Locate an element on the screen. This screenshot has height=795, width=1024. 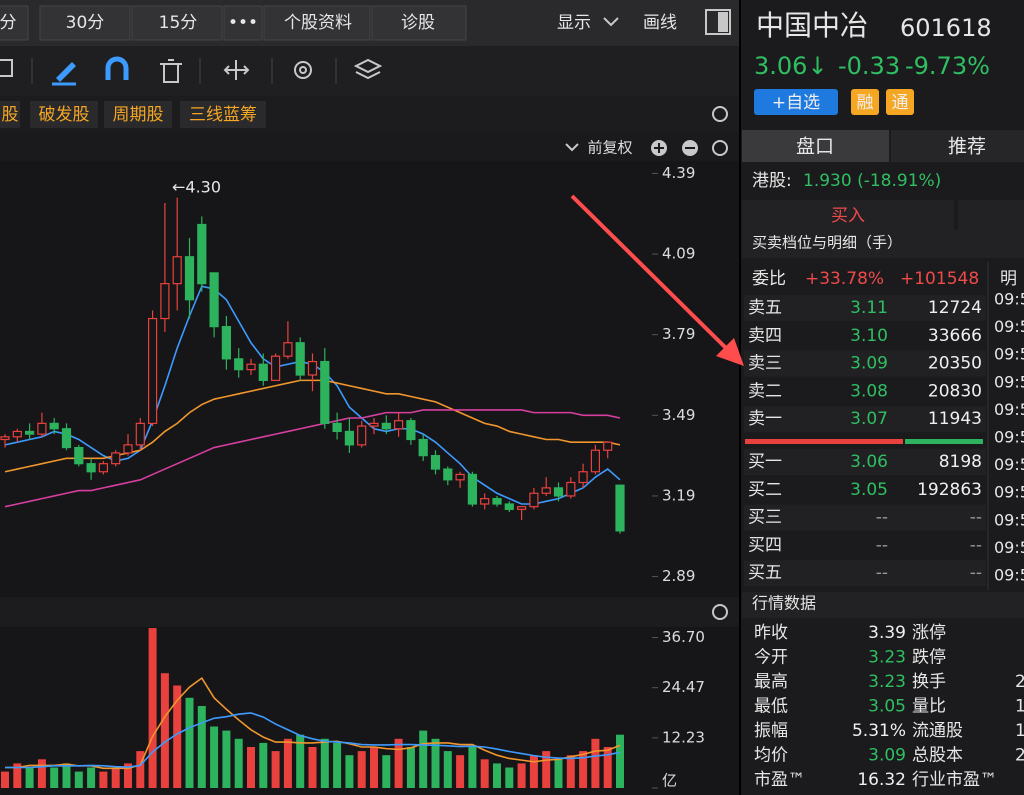
tab-label: 诊股 is located at coordinates (418, 23).